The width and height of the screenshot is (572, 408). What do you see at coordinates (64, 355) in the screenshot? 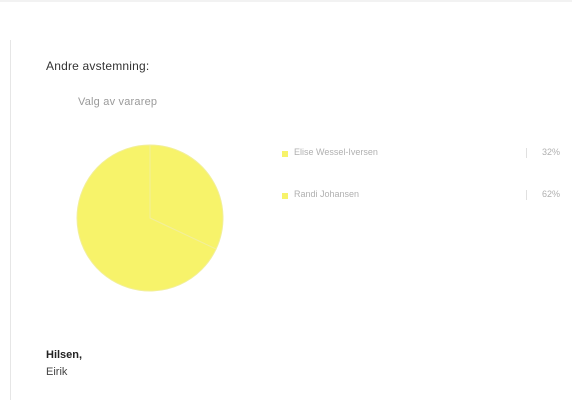
I see `signoff-greeting: Hilsen,` at bounding box center [64, 355].